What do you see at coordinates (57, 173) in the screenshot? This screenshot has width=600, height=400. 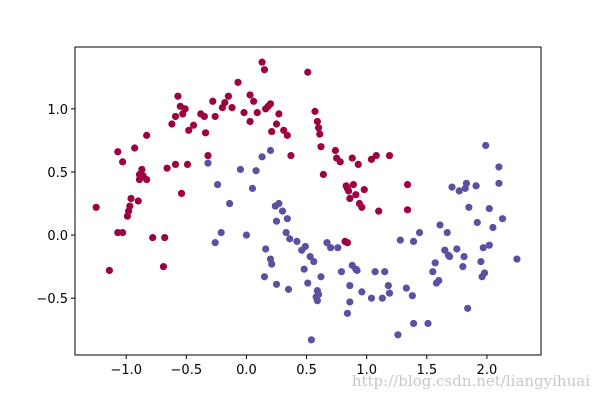 I see `y-tick-label: 0.5` at bounding box center [57, 173].